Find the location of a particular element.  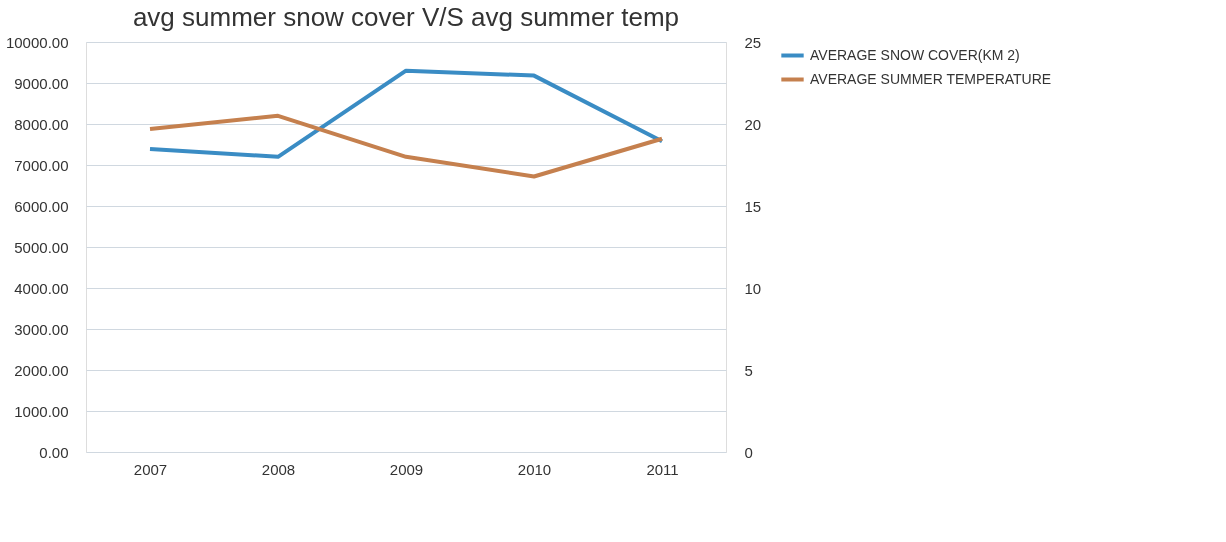

x-tick-label: 2009 is located at coordinates (406, 469).